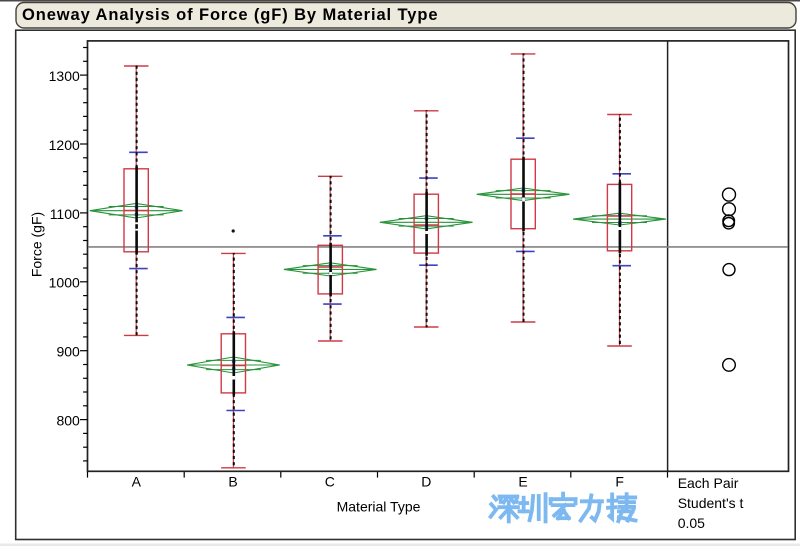  Describe the element at coordinates (426, 482) in the screenshot. I see `svg-text: D` at that location.